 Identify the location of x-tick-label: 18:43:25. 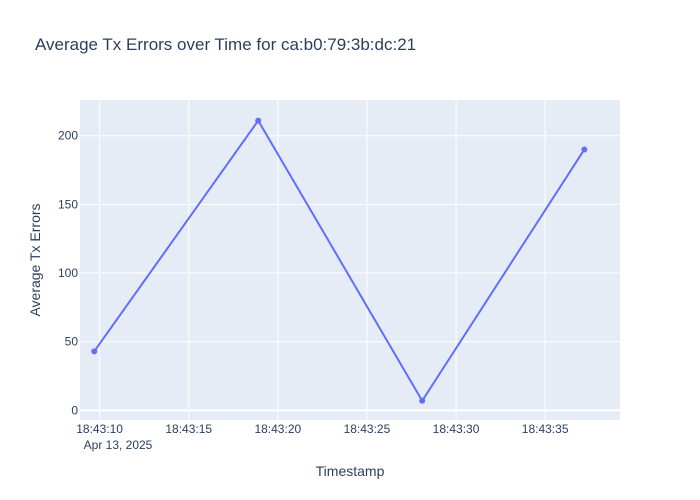
(367, 429).